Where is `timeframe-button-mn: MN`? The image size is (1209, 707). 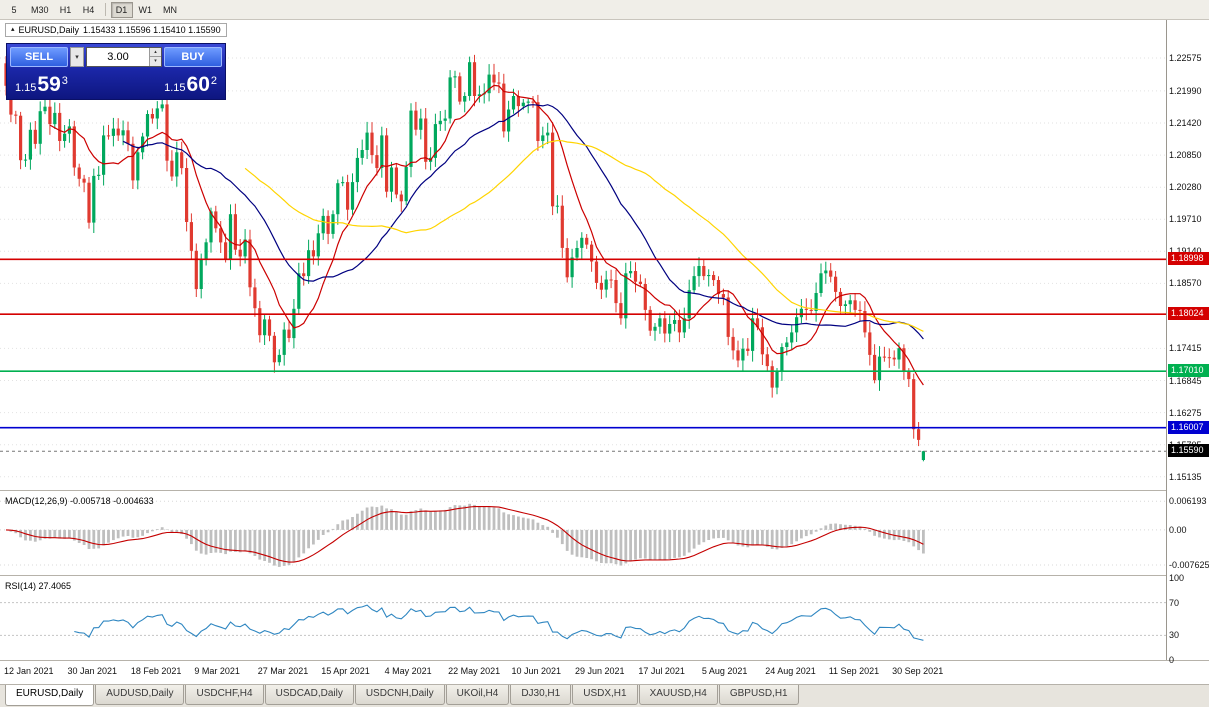
timeframe-button-mn: MN is located at coordinates (170, 9).